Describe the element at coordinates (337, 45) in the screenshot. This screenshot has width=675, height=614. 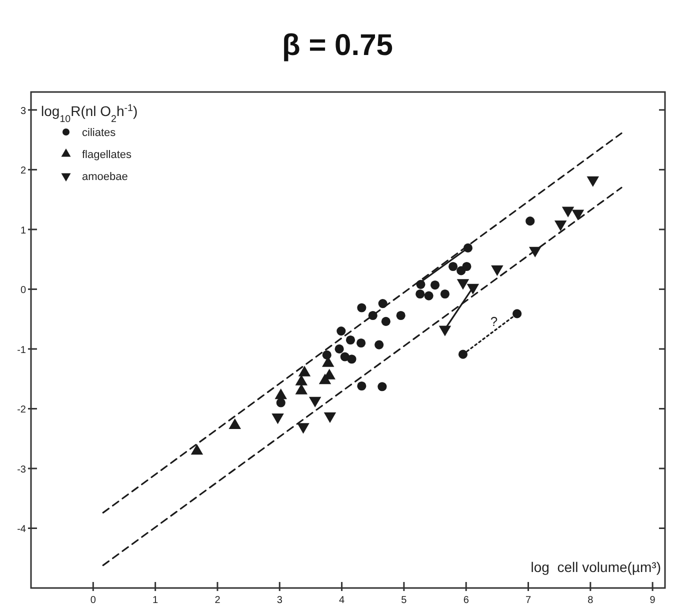
I see `chart-title: β = 0.75` at that location.